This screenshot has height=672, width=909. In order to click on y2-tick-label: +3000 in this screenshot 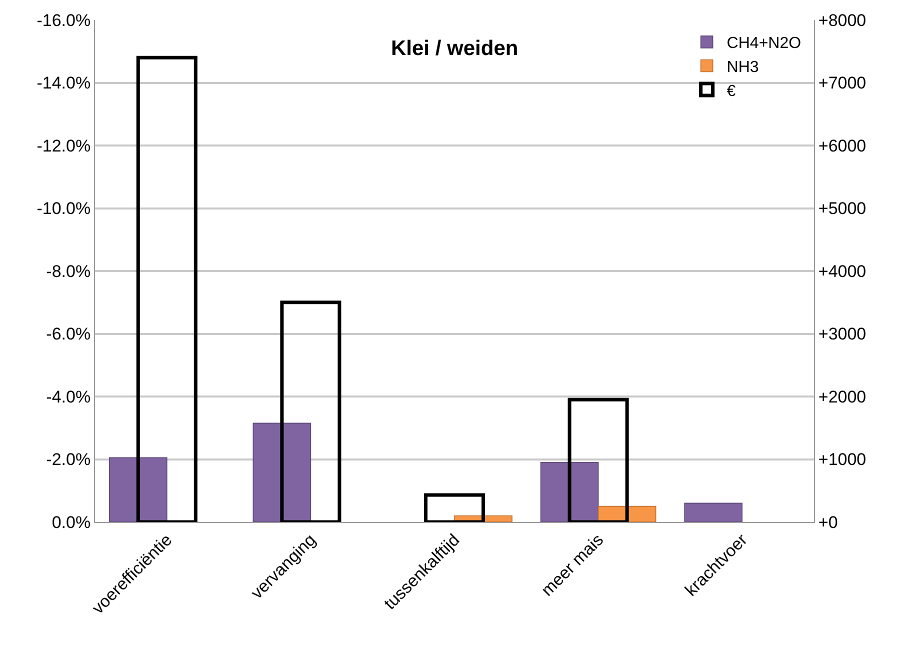, I will do `click(842, 334)`.